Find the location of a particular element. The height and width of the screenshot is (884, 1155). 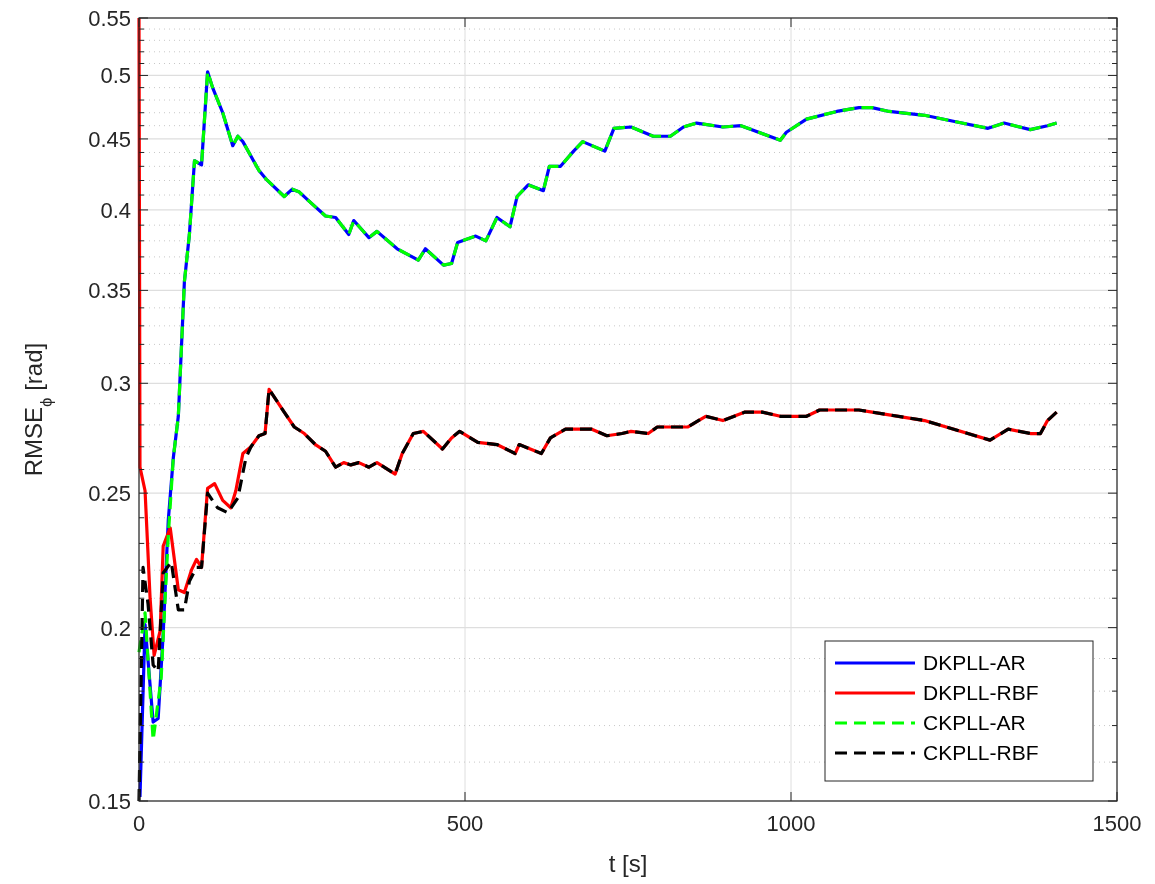

y-tick-label: 0.15 is located at coordinates (109, 801).